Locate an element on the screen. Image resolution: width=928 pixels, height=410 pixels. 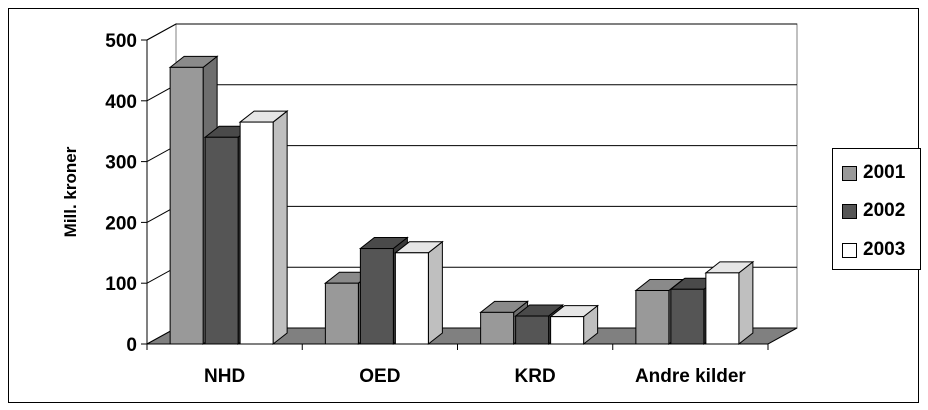
y-tick-label: 400 is located at coordinates (121, 102).